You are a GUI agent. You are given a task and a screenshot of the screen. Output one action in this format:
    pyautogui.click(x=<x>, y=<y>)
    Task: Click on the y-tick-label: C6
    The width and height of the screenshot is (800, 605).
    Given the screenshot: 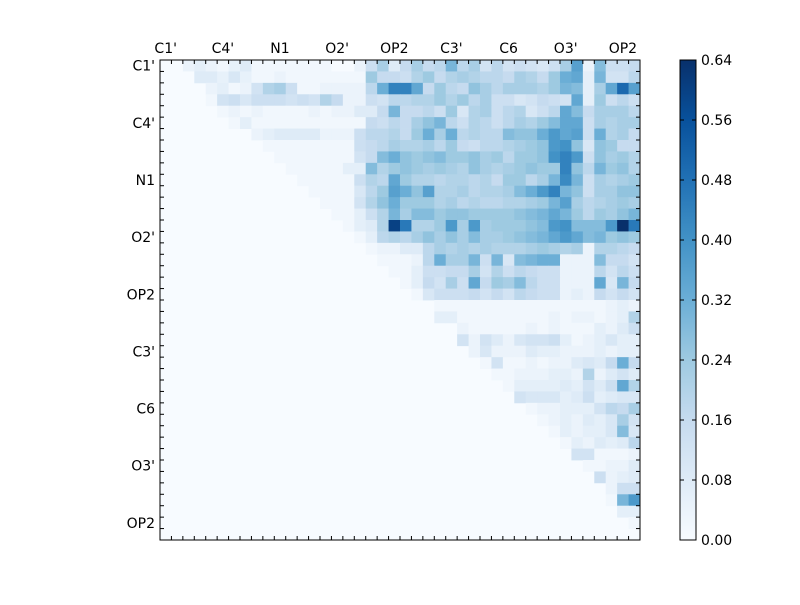 What is the action you would take?
    pyautogui.click(x=145, y=410)
    